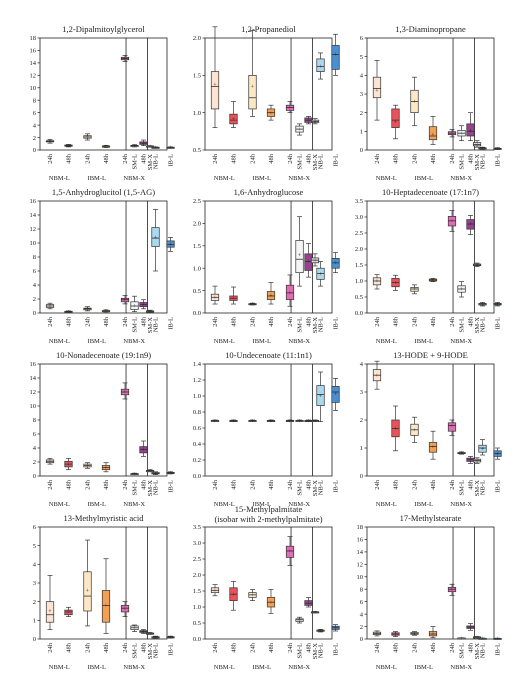 Image resolution: width=519 pixels, height=683 pixels. What do you see at coordinates (197, 607) in the screenshot?
I see `y-tick-label: 1.0` at bounding box center [197, 607].